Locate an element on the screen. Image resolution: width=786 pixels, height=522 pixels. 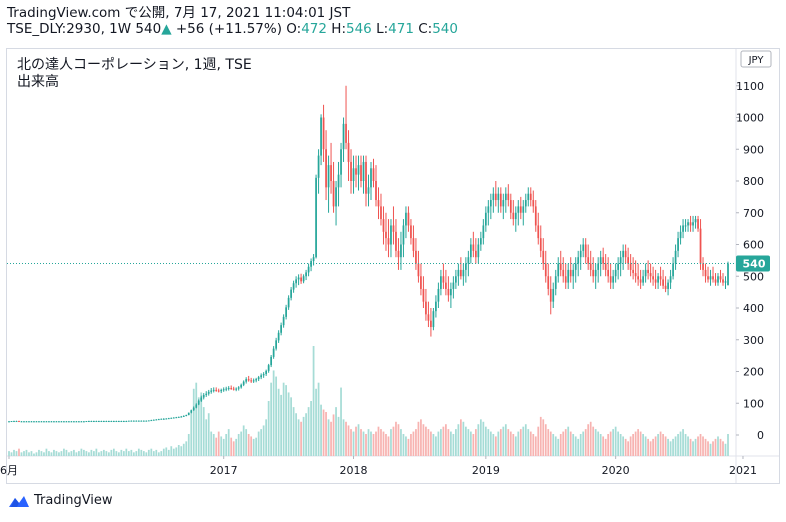
x-tick-label: 2017 is located at coordinates (224, 470).